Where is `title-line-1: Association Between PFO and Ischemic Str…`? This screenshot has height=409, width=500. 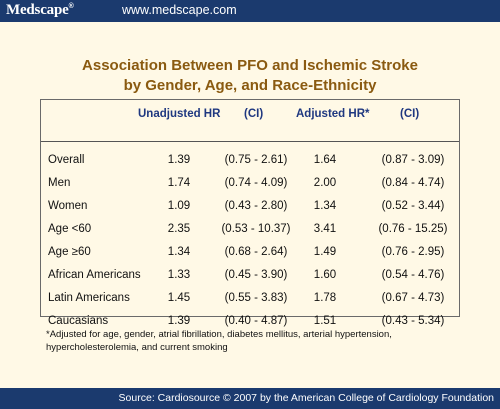
title-line-1: Association Between PFO and Ischemic Str… is located at coordinates (250, 65).